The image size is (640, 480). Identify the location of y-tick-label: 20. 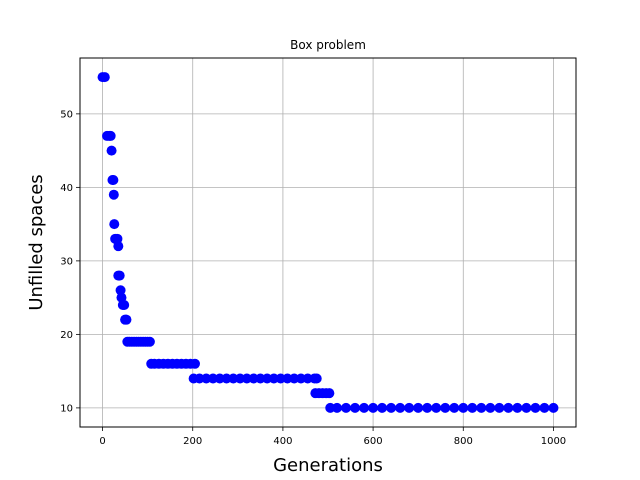
(66, 335).